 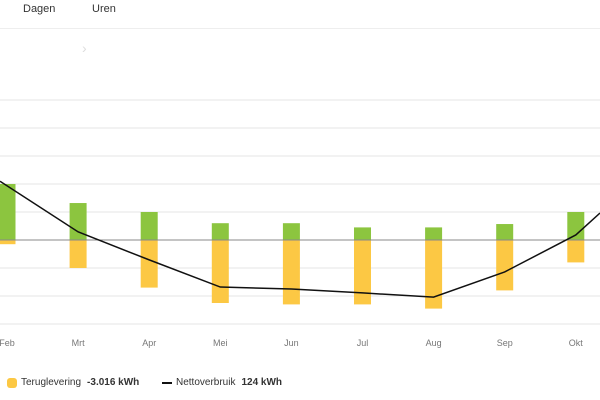 What do you see at coordinates (78, 343) in the screenshot?
I see `x-tick-label: Mrt` at bounding box center [78, 343].